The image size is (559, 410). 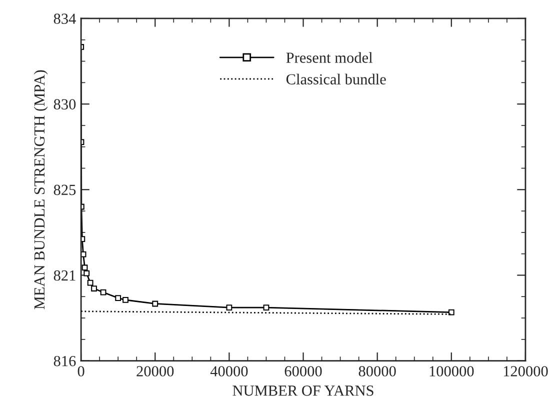 I want to click on y-tick-label: 825, so click(x=65, y=190).